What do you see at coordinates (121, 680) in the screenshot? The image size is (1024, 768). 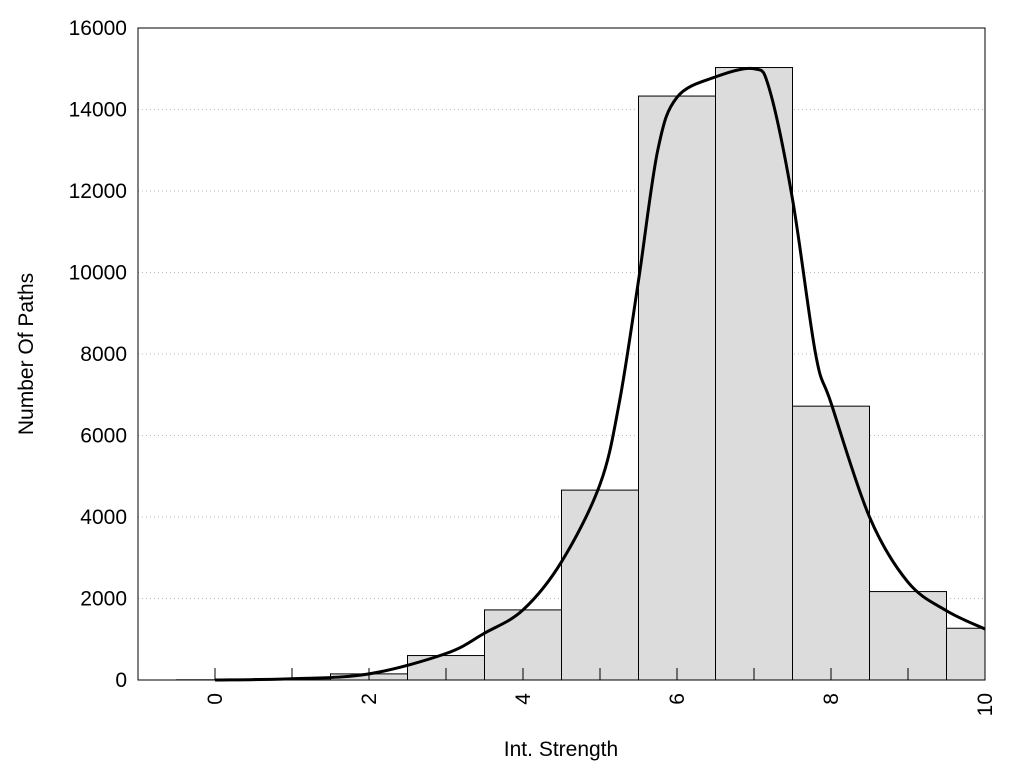 I see `y-tick-label: 0` at bounding box center [121, 680].